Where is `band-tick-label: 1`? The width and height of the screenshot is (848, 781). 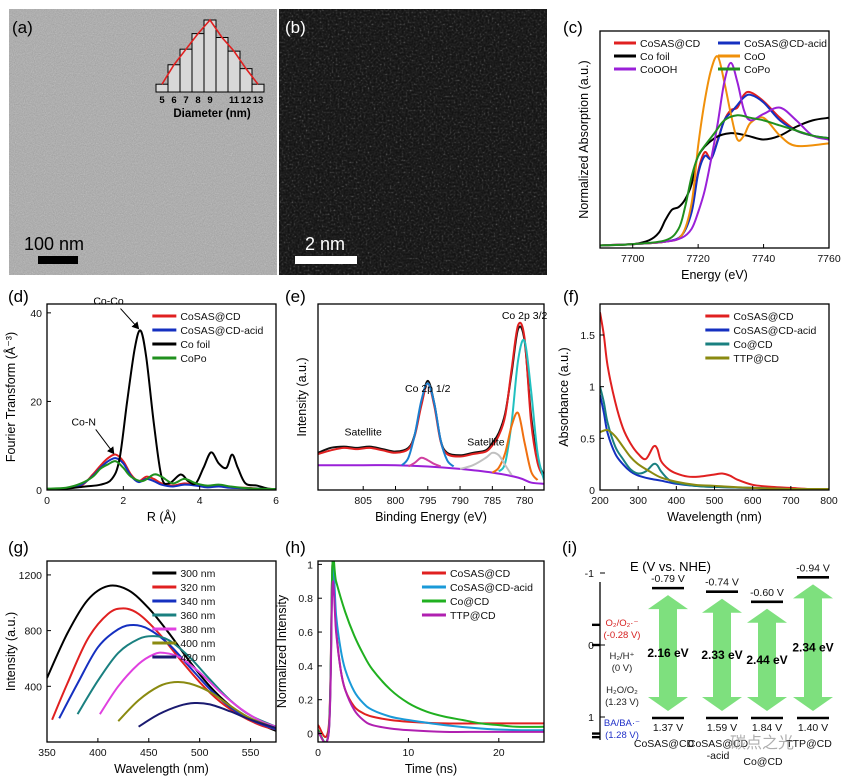 band-tick-label: 1 is located at coordinates (591, 718).